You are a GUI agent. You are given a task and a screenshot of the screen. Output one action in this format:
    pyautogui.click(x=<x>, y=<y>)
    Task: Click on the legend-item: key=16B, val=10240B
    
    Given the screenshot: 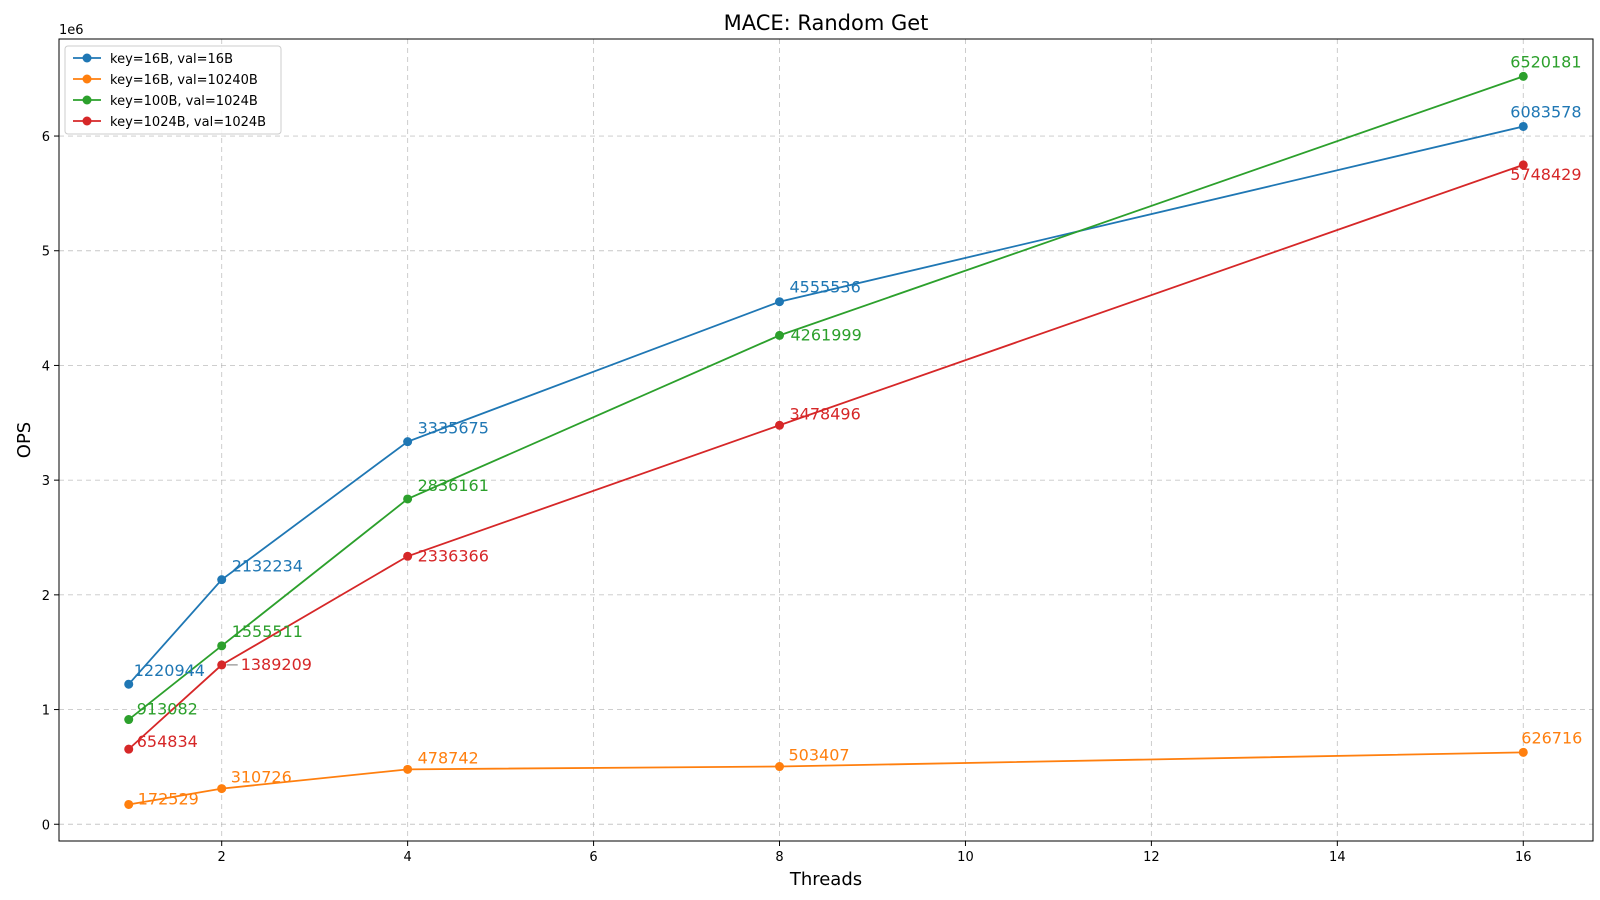 What is the action you would take?
    pyautogui.click(x=165, y=80)
    